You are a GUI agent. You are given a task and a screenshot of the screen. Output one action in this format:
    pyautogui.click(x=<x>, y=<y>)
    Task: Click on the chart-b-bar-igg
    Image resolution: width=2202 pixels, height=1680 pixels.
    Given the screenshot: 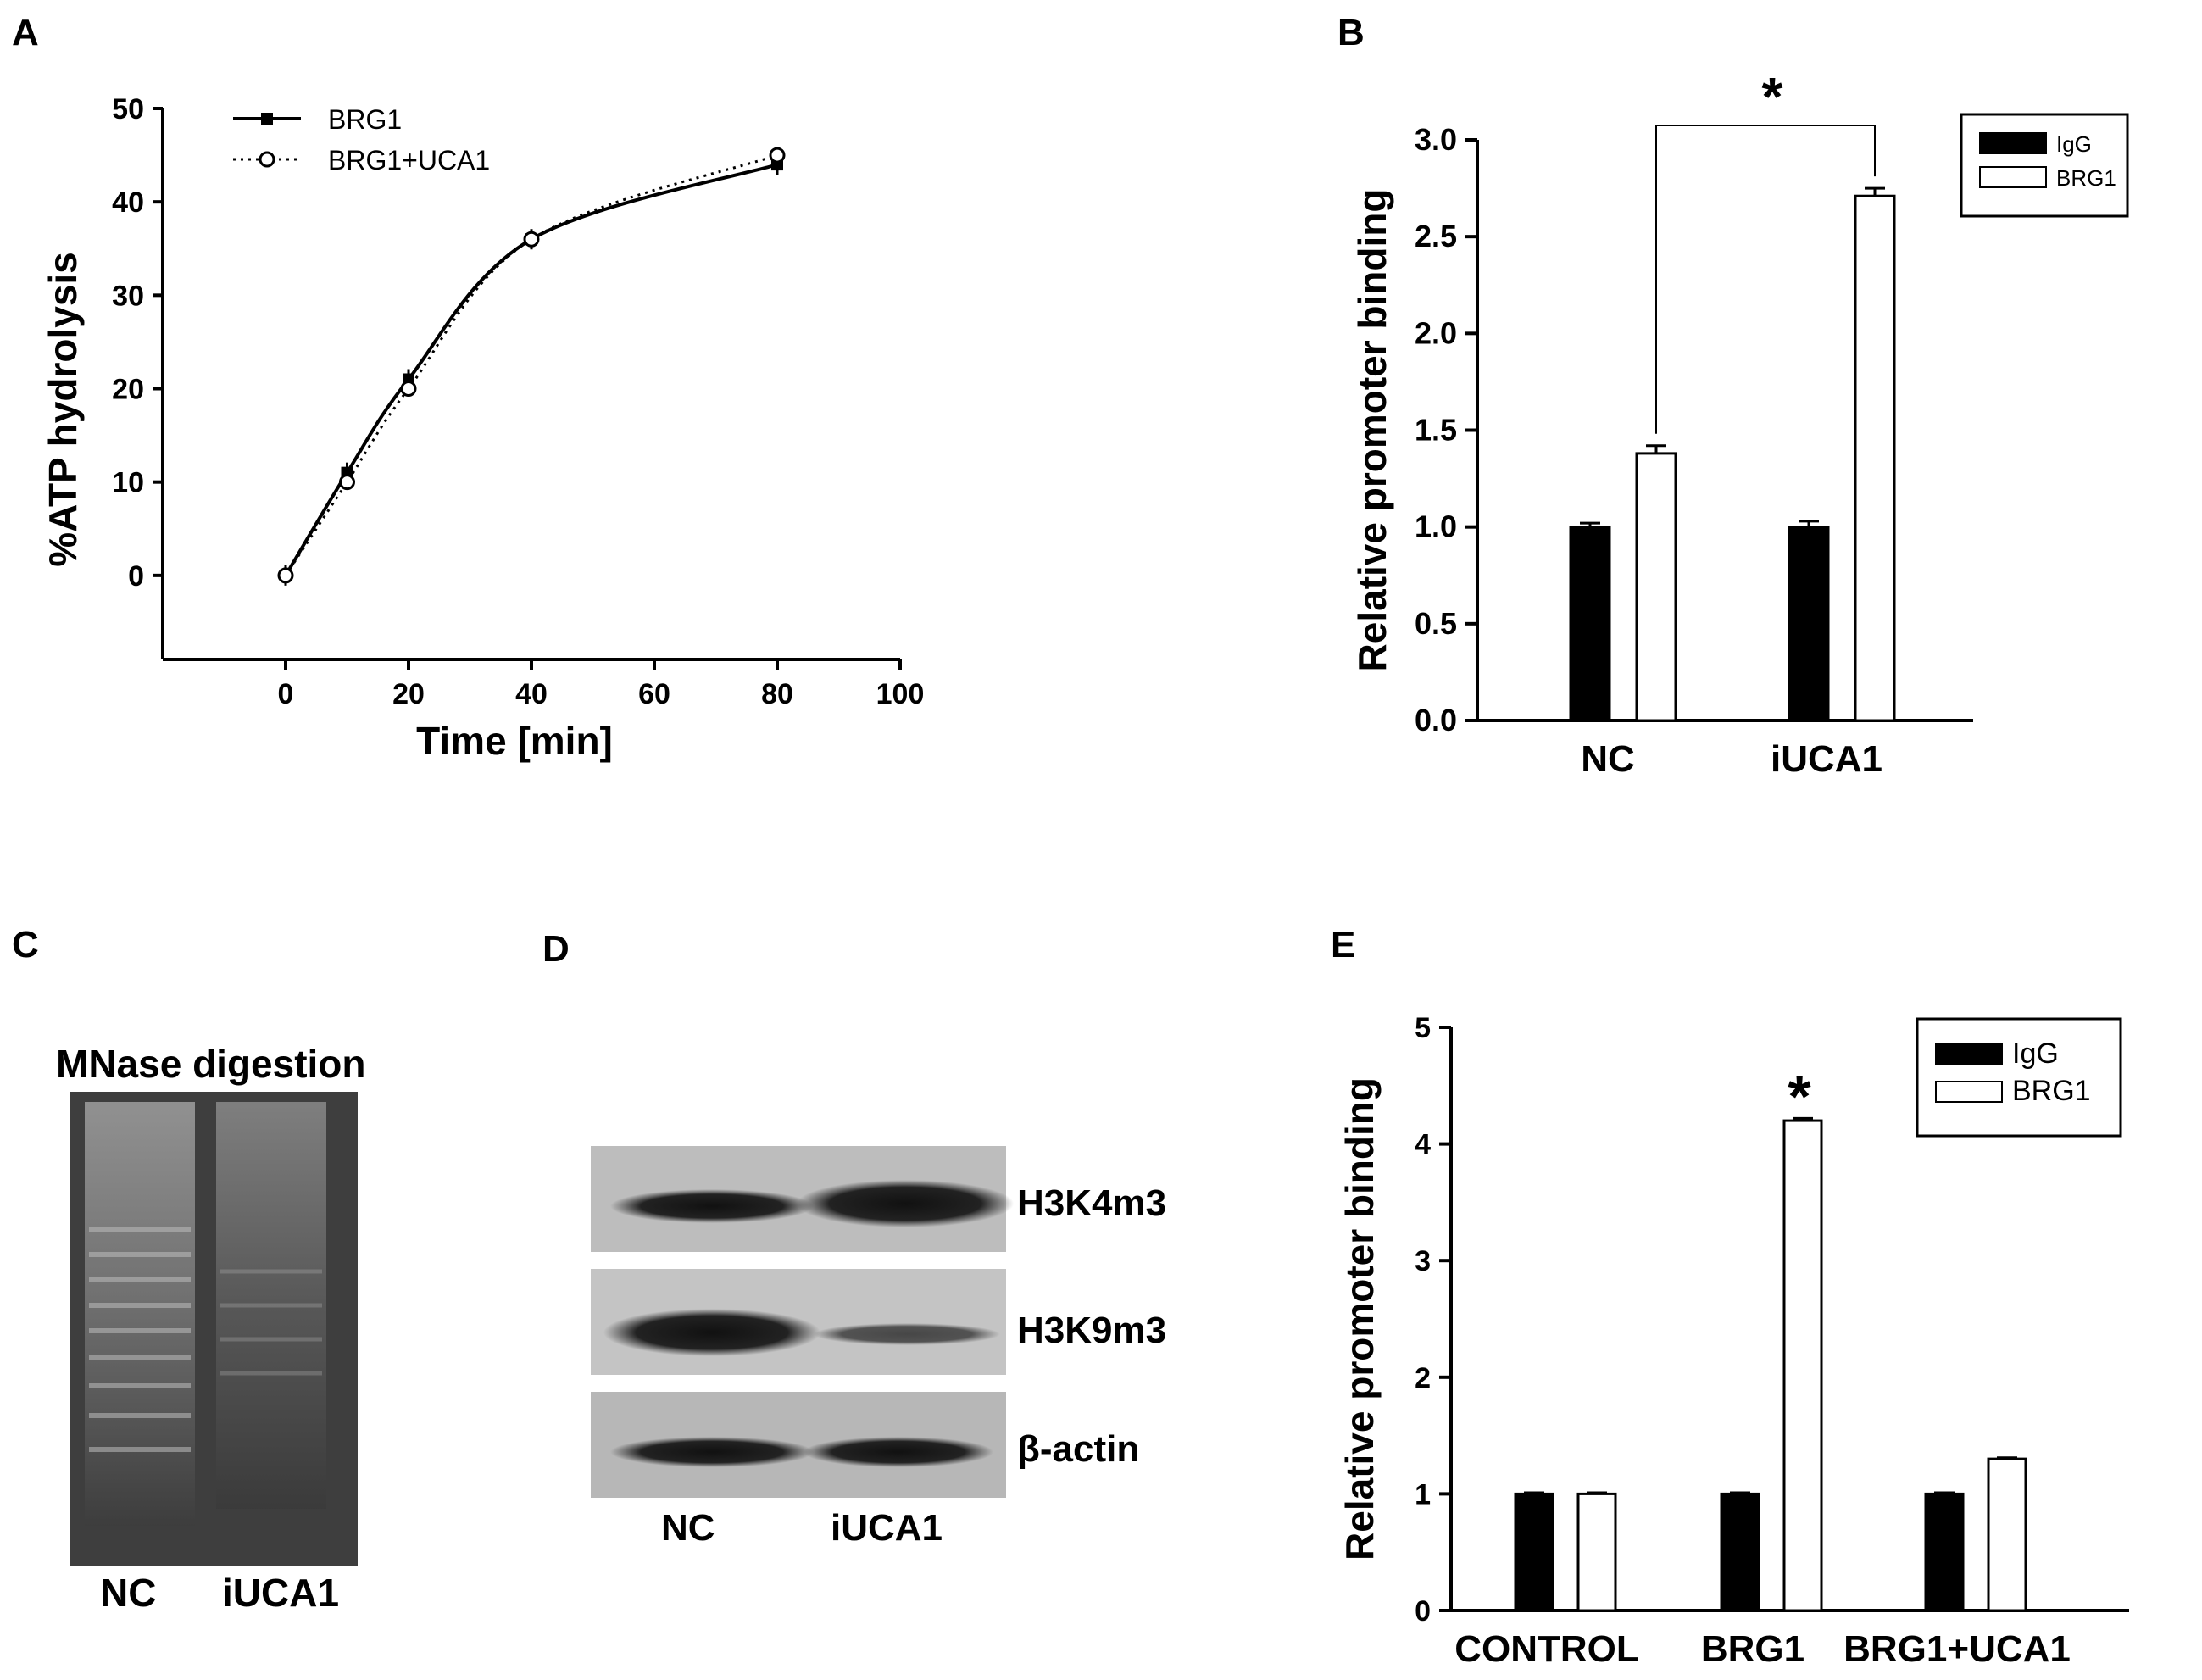 What is the action you would take?
    pyautogui.click(x=1590, y=624)
    